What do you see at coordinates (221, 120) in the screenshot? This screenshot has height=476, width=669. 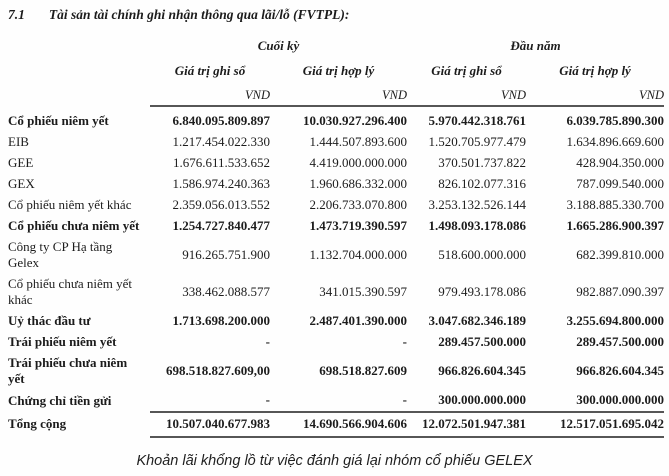 I see `cell-value: 6.840.095.809.897` at bounding box center [221, 120].